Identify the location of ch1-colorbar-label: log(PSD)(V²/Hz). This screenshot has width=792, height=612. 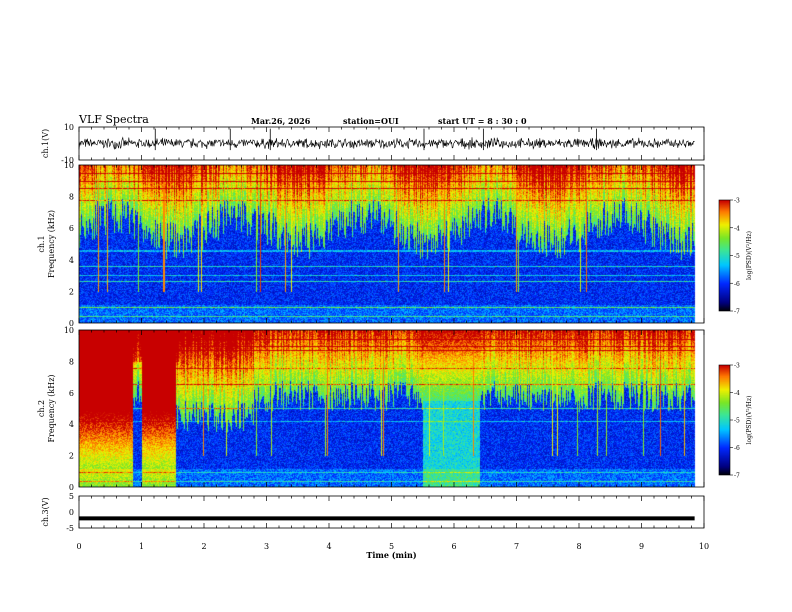
(749, 255).